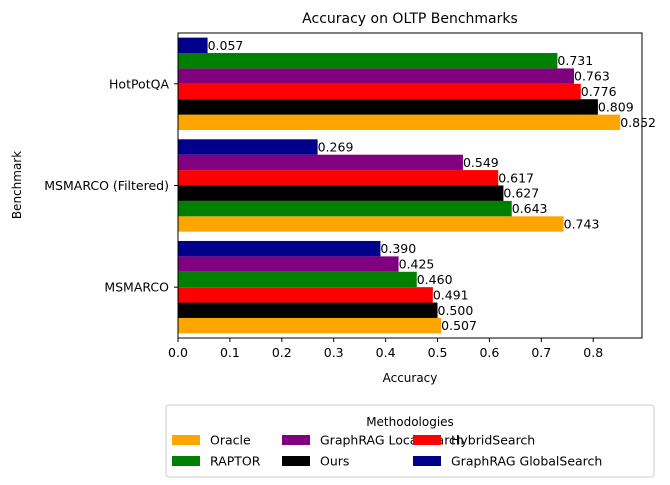 Image resolution: width=670 pixels, height=485 pixels. Describe the element at coordinates (388, 107) in the screenshot. I see `bar-hotpotqa-ours` at that location.